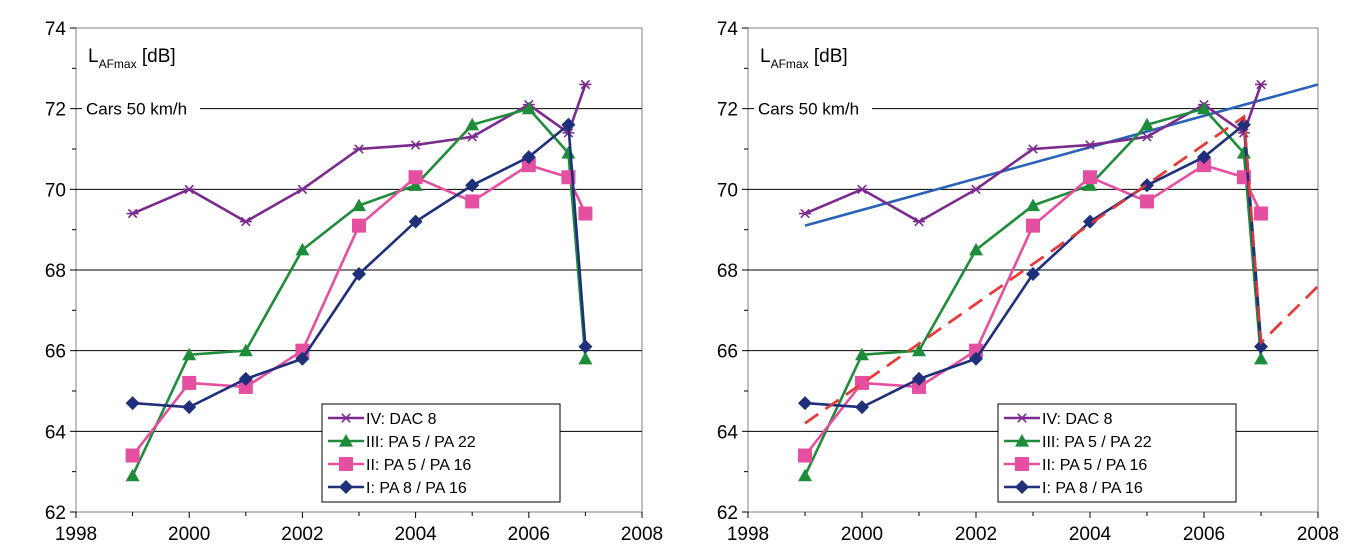 The image size is (1349, 552). Describe the element at coordinates (302, 534) in the screenshot. I see `x-tick-label: 2002` at that location.